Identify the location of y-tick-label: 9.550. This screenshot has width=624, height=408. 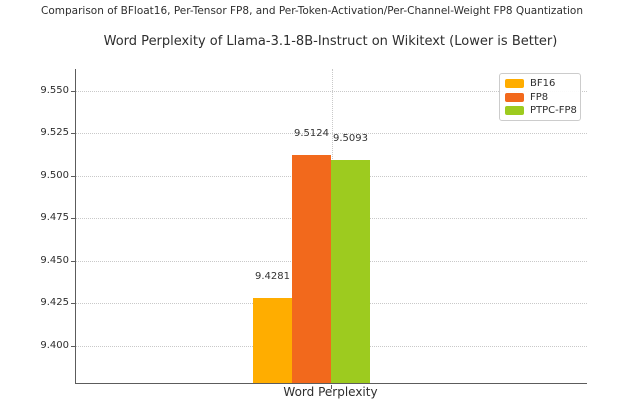
(54, 91).